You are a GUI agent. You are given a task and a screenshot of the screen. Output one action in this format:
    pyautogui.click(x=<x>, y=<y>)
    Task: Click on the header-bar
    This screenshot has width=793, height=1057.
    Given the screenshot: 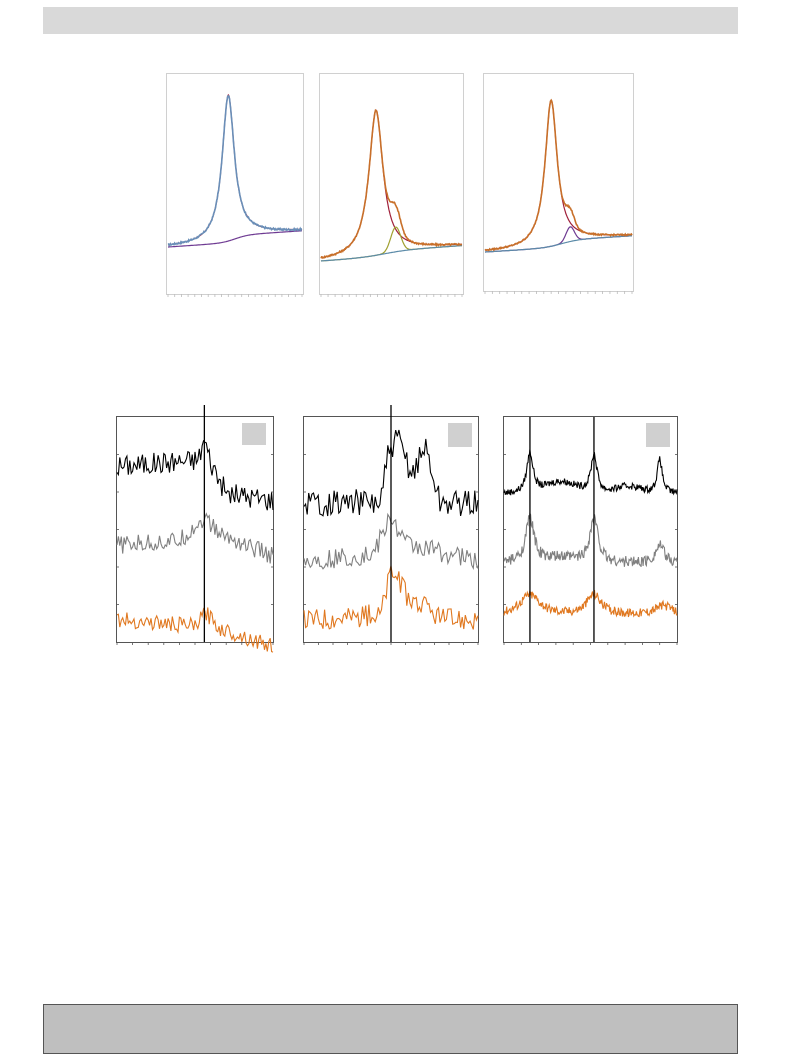 What is the action you would take?
    pyautogui.click(x=390, y=20)
    